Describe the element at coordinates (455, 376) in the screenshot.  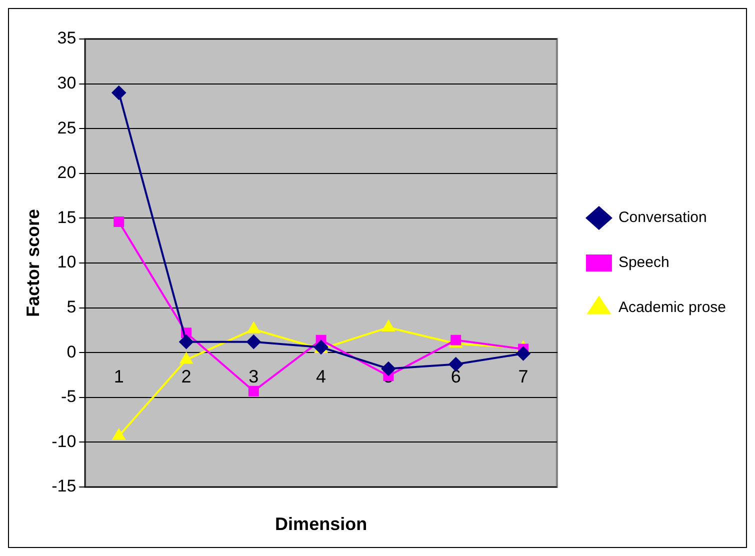
I see `x-tick-label: 6` at that location.